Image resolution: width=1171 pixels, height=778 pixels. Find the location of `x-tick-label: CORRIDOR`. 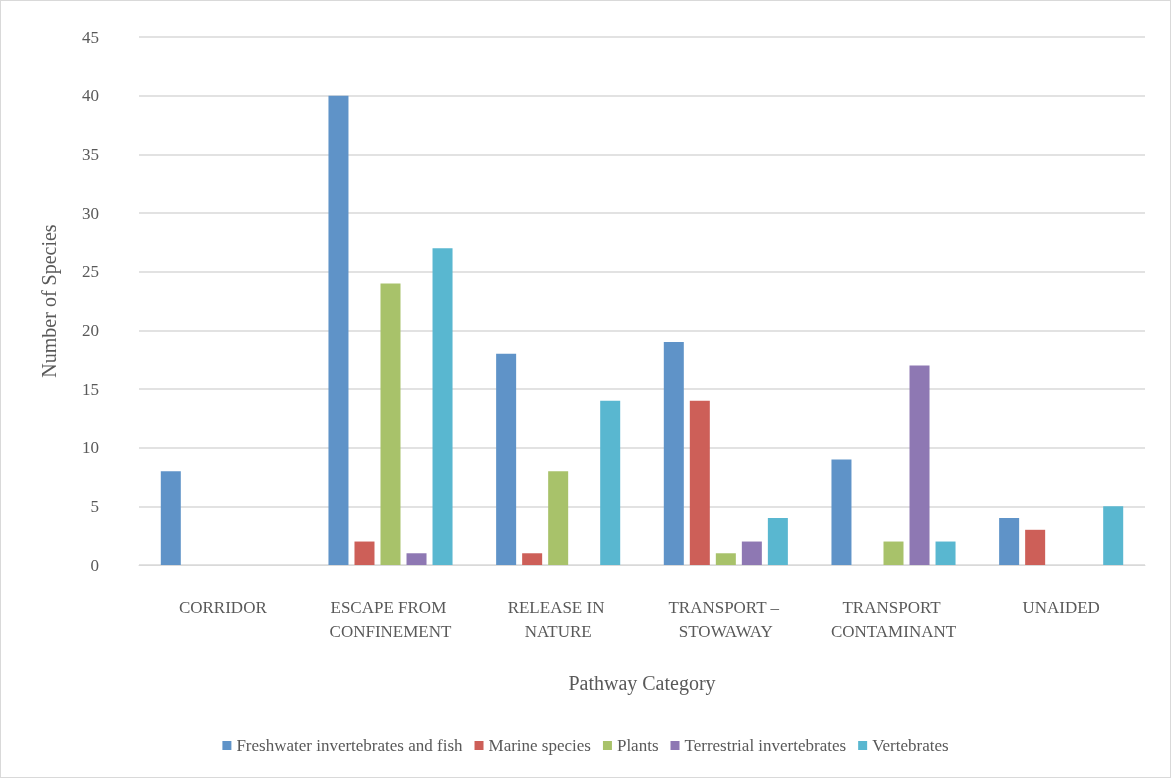

x-tick-label: CORRIDOR is located at coordinates (223, 607).